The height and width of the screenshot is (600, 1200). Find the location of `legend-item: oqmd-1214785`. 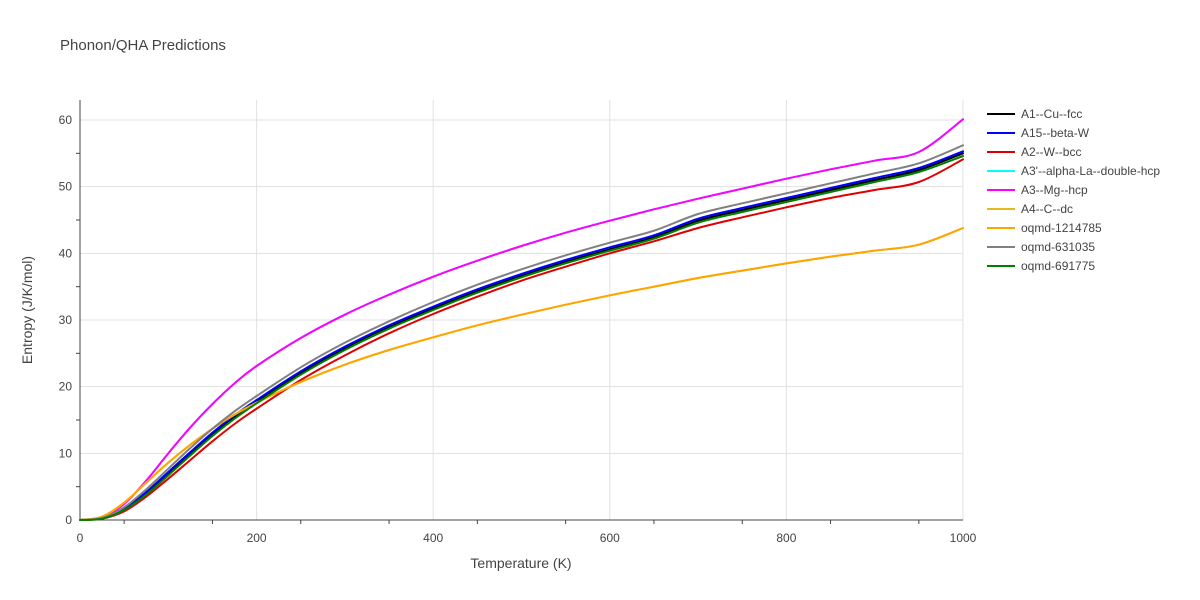

legend-item: oqmd-1214785 is located at coordinates (1044, 228).